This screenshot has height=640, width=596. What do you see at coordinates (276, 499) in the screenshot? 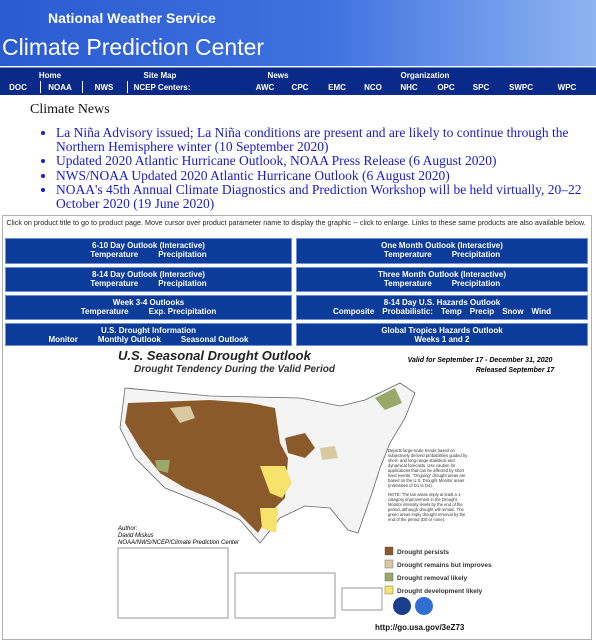
I see `drought-development` at bounding box center [276, 499].